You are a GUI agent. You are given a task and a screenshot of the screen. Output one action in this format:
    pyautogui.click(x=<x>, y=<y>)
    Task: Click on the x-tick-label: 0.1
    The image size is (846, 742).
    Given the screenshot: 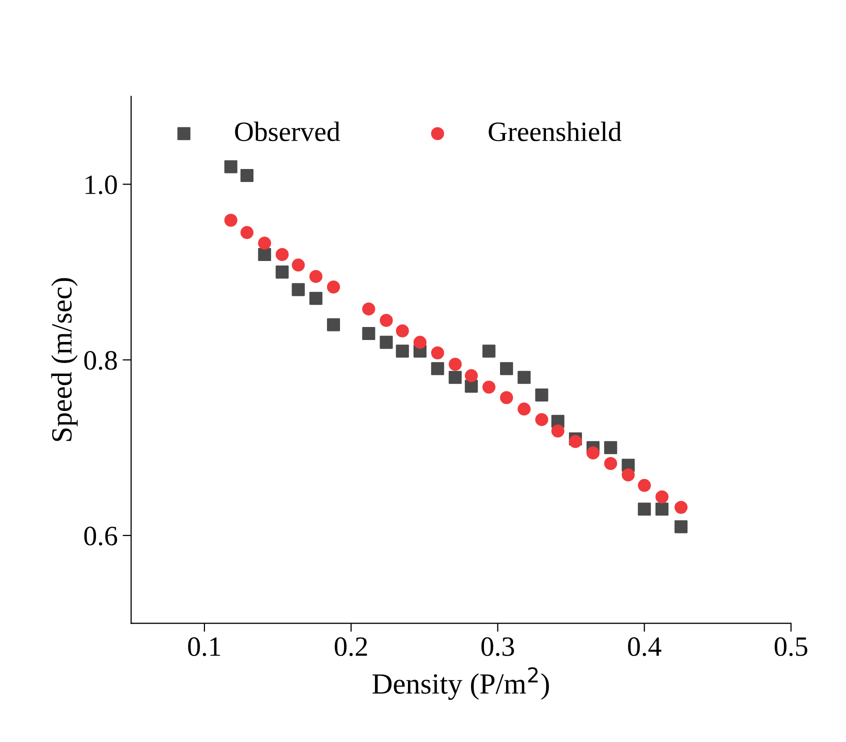 What is the action you would take?
    pyautogui.click(x=204, y=646)
    